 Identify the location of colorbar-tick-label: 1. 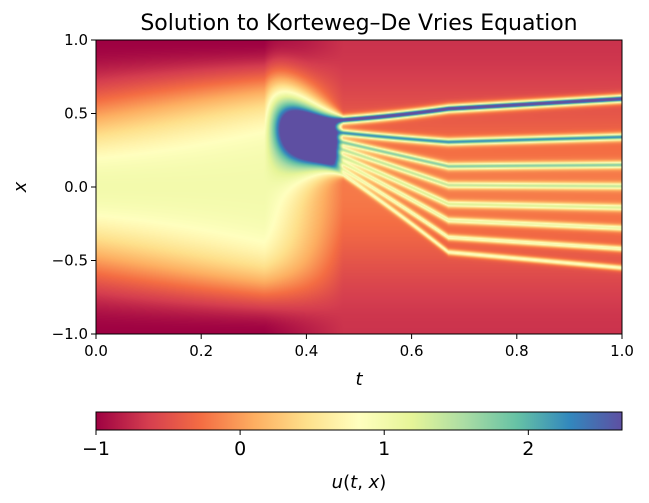
(384, 449).